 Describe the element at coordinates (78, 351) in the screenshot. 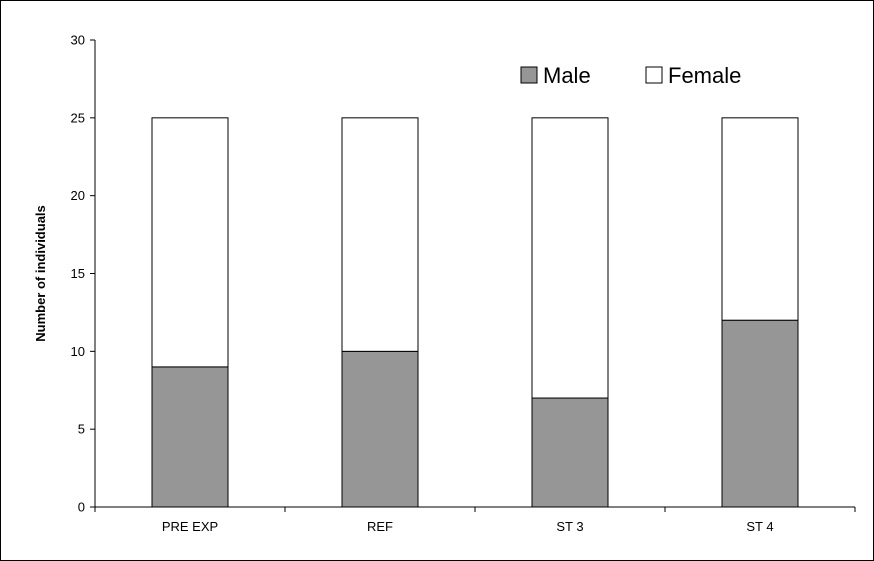

I see `y-tick-label: 10` at that location.